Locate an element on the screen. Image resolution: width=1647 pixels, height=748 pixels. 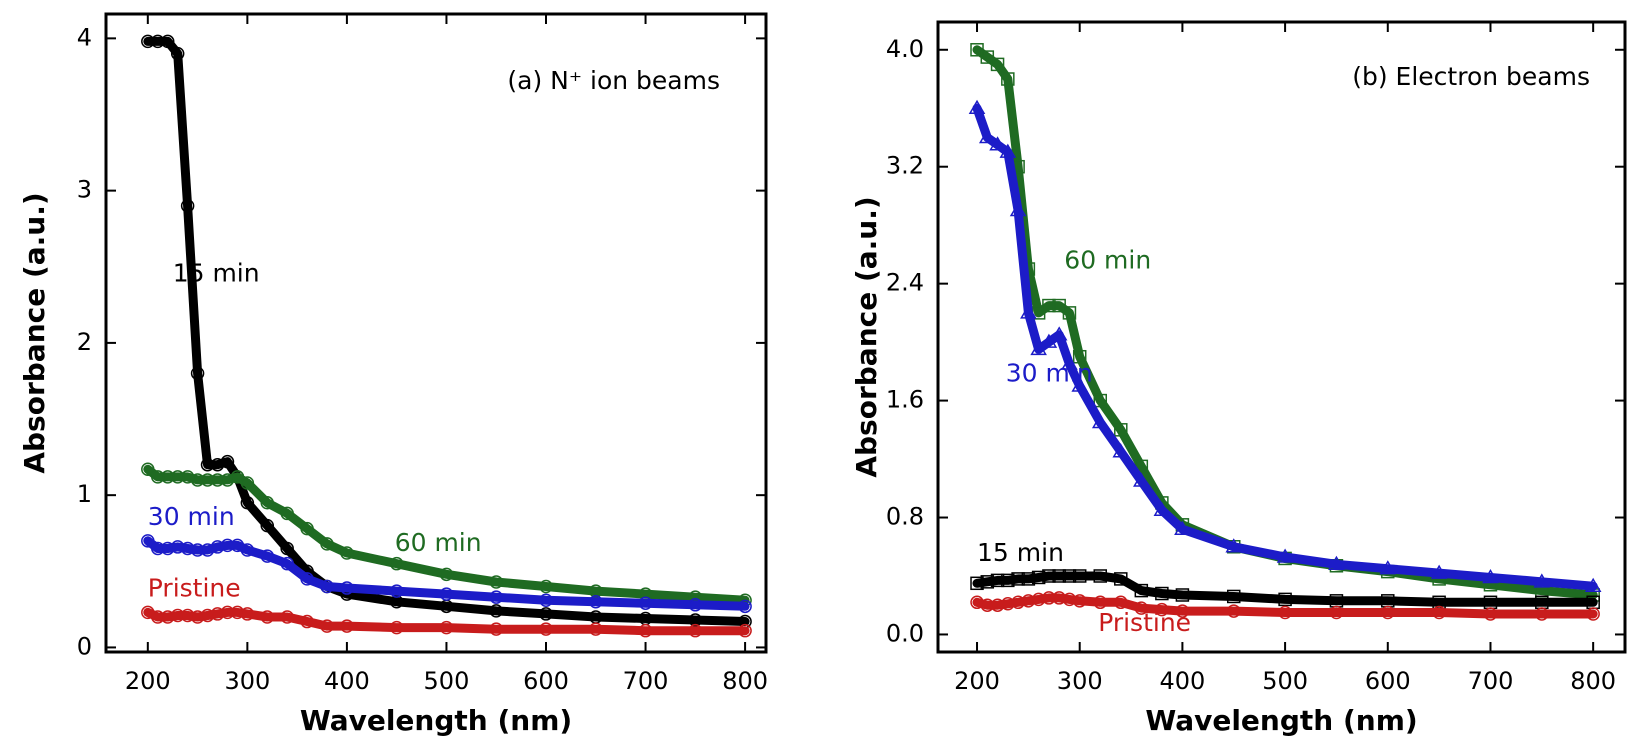
annotation: 30 min is located at coordinates (1049, 372).